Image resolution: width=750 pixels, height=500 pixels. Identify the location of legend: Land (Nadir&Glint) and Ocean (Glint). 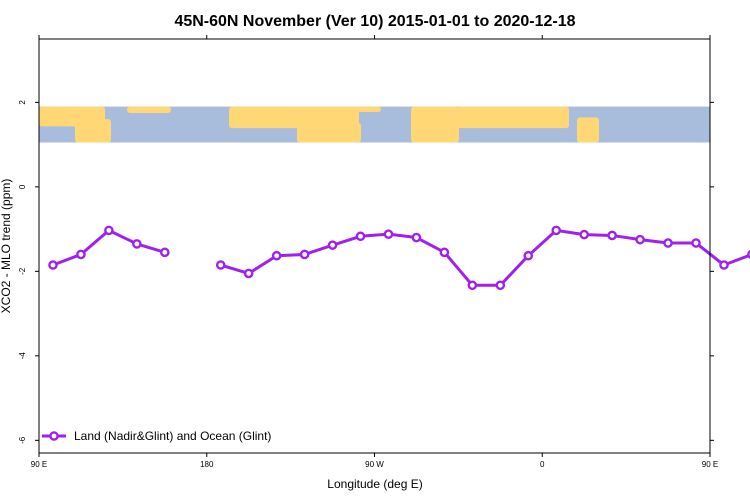
(156, 436).